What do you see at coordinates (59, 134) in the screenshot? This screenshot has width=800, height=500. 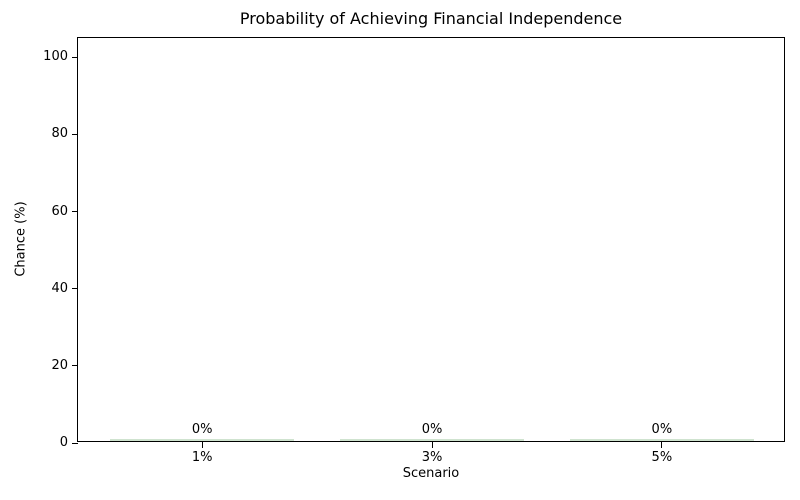 I see `y-tick-label: 80` at bounding box center [59, 134].